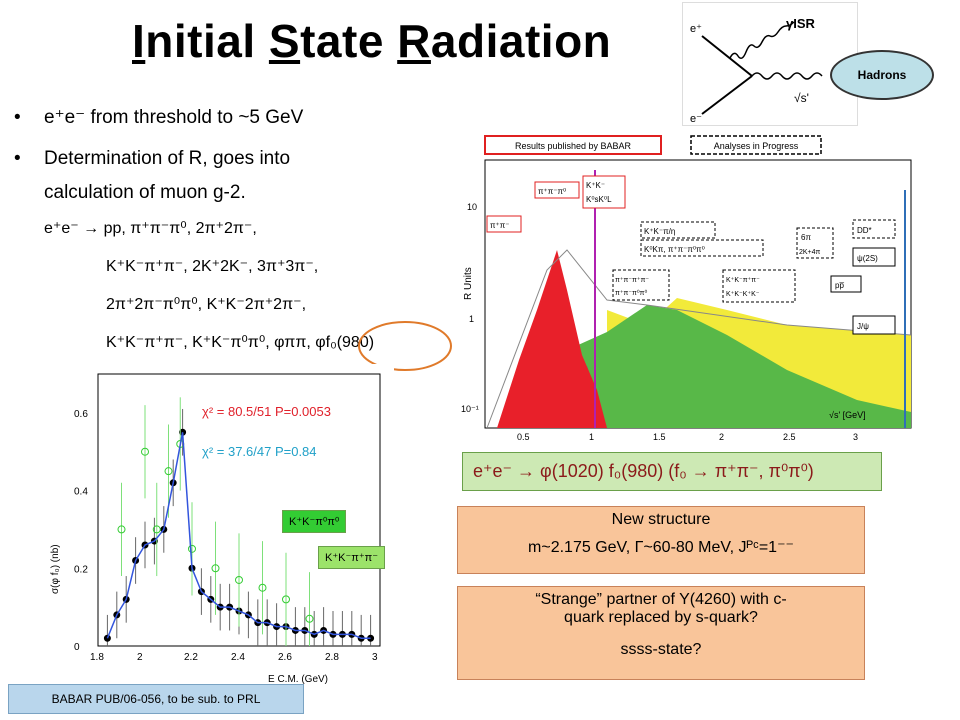 The image size is (960, 720). Describe the element at coordinates (787, 76) in the screenshot. I see `virtual-photon` at that location.